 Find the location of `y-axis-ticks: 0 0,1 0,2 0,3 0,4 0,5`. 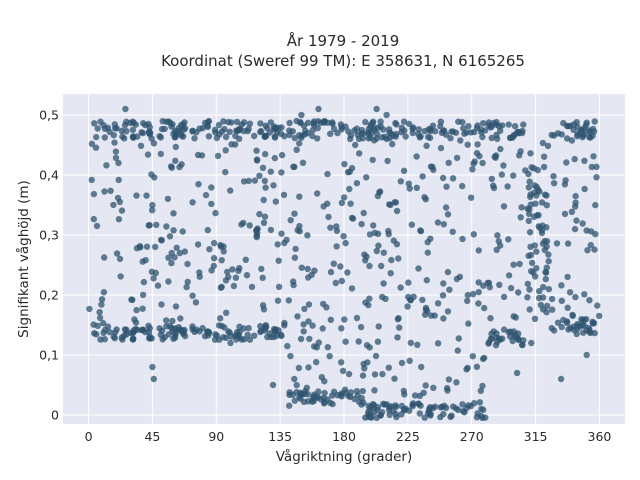

y-axis-ticks: 0 0,1 0,2 0,3 0,4 0,5 is located at coordinates (49, 265).